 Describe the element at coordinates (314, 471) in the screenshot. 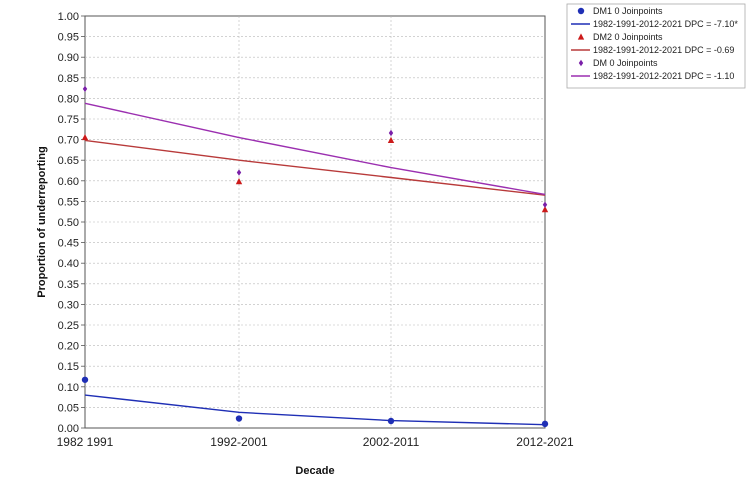

I see `x-axis-title: Decade` at that location.